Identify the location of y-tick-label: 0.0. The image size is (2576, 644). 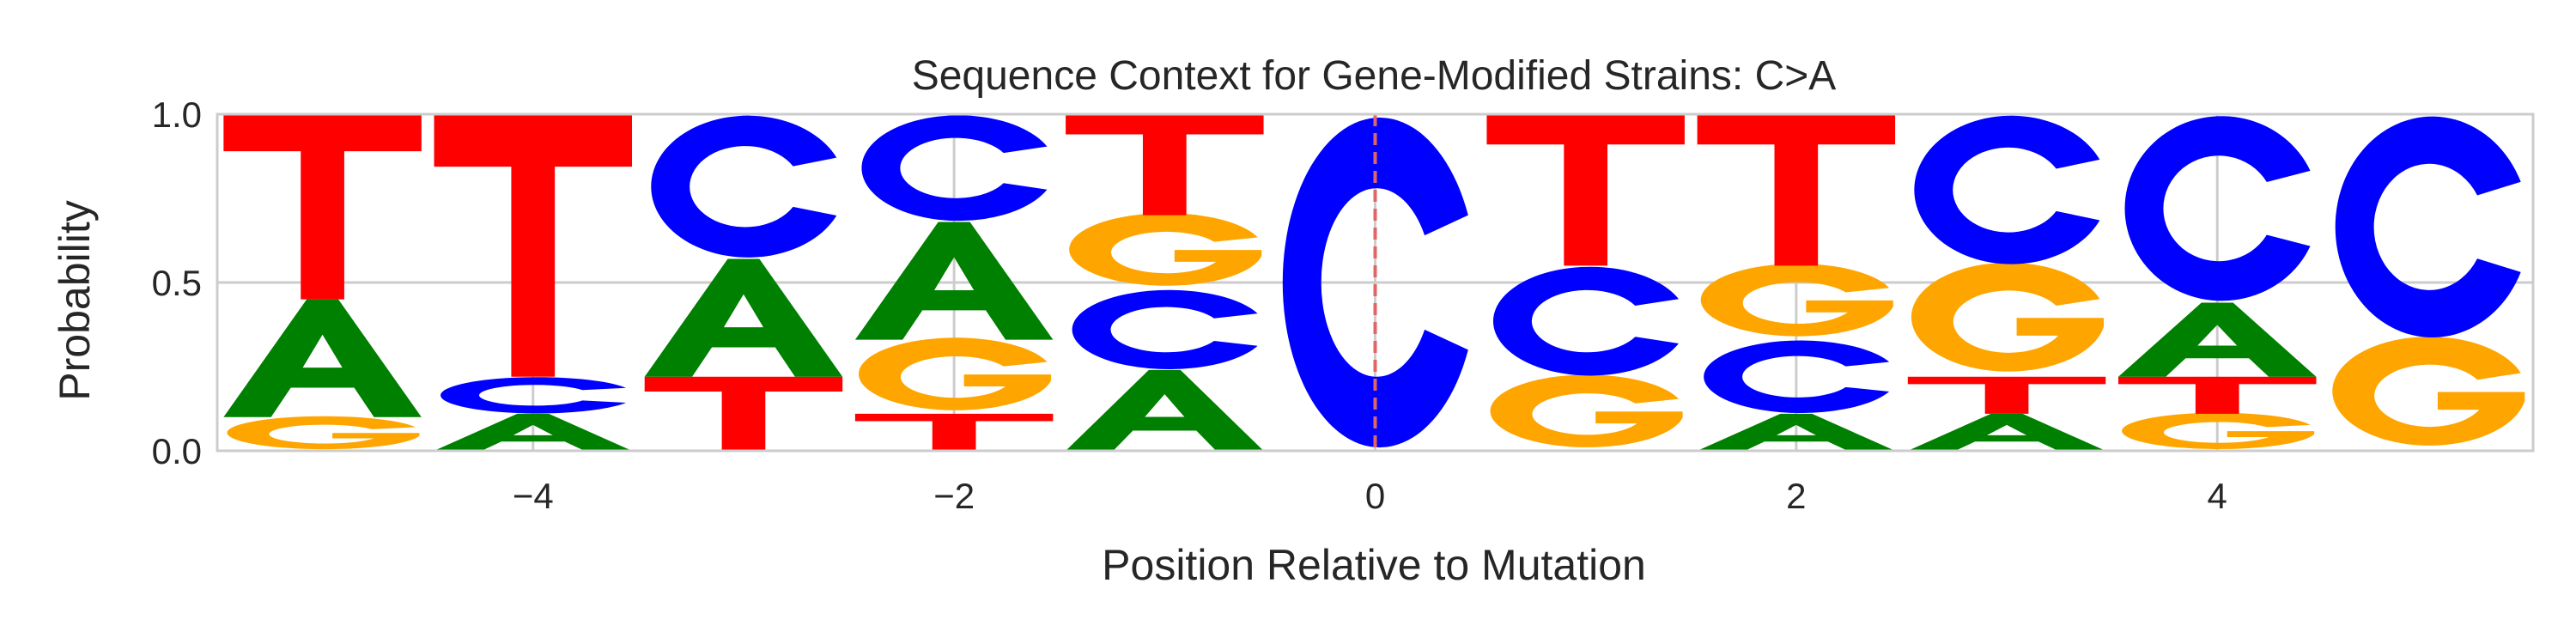
(177, 451).